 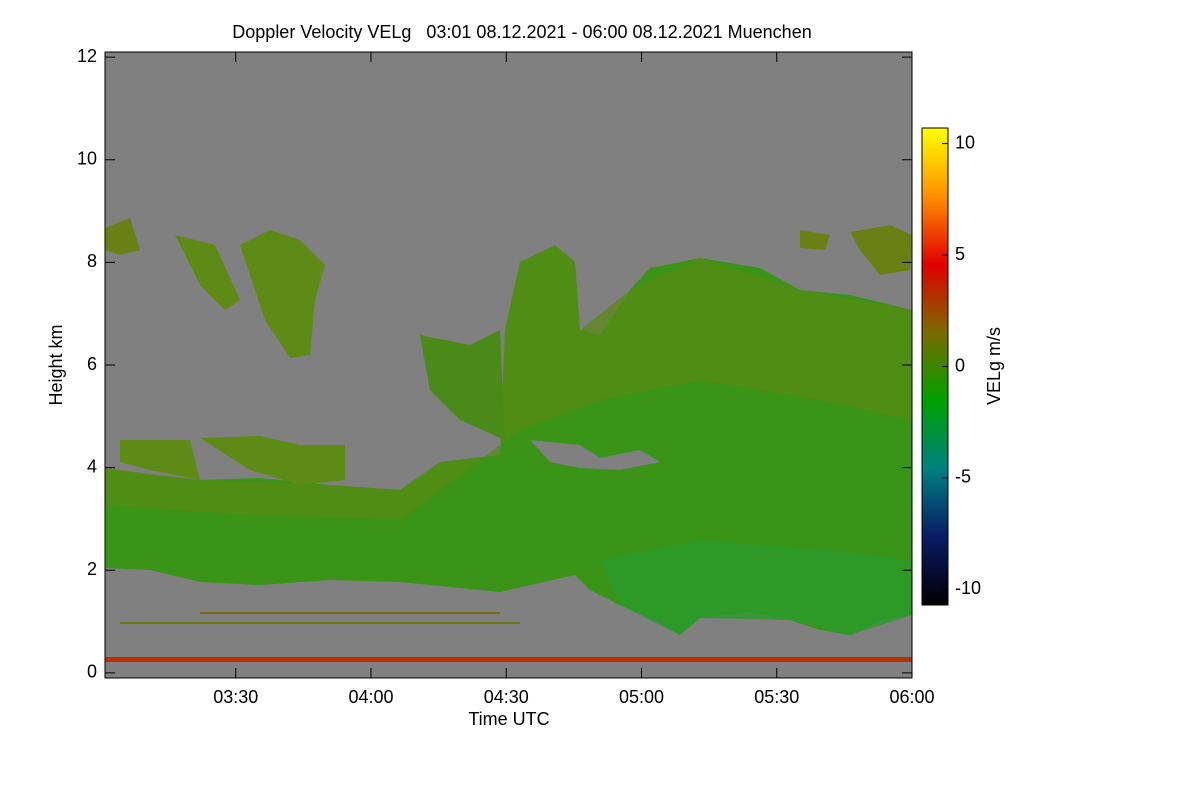 What do you see at coordinates (370, 697) in the screenshot?
I see `x-tick-label: 04:00` at bounding box center [370, 697].